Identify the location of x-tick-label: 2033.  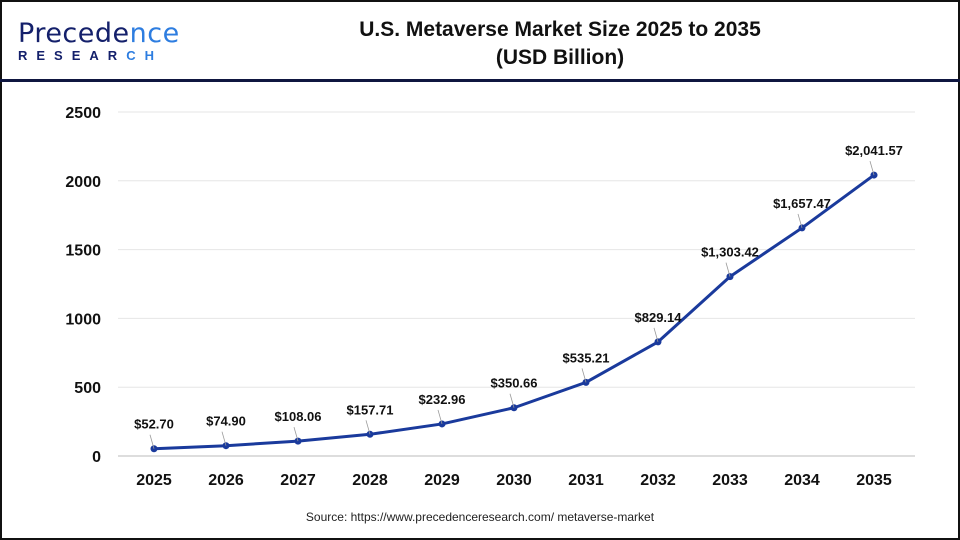
(730, 480).